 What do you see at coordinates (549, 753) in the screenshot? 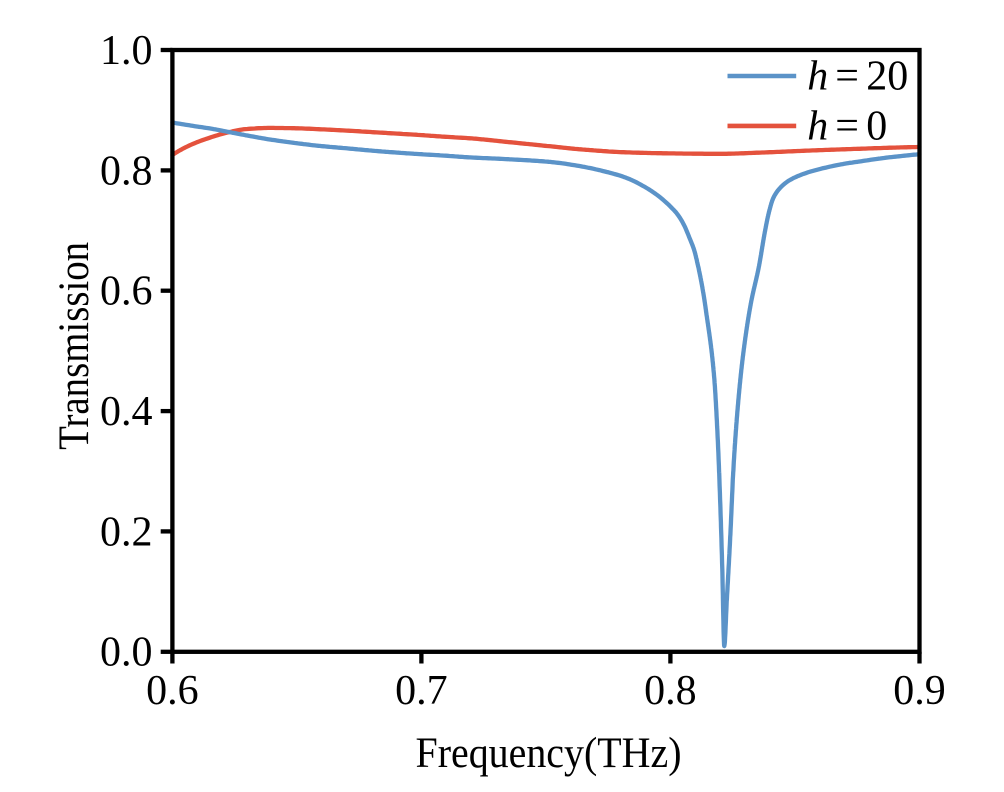
I see `svg-text: Frequency(THz)` at bounding box center [549, 753].